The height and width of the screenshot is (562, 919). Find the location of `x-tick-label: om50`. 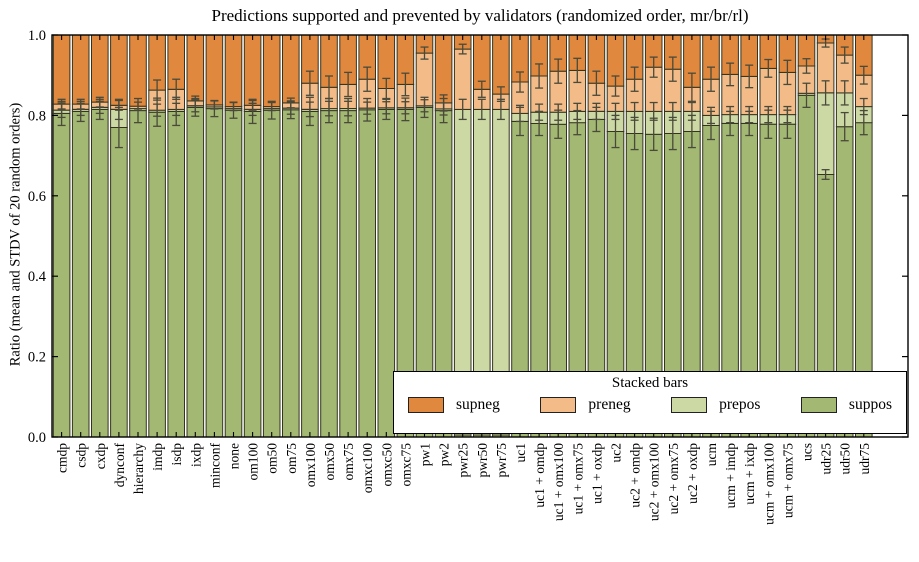

x-tick-label: om50 is located at coordinates (272, 458).